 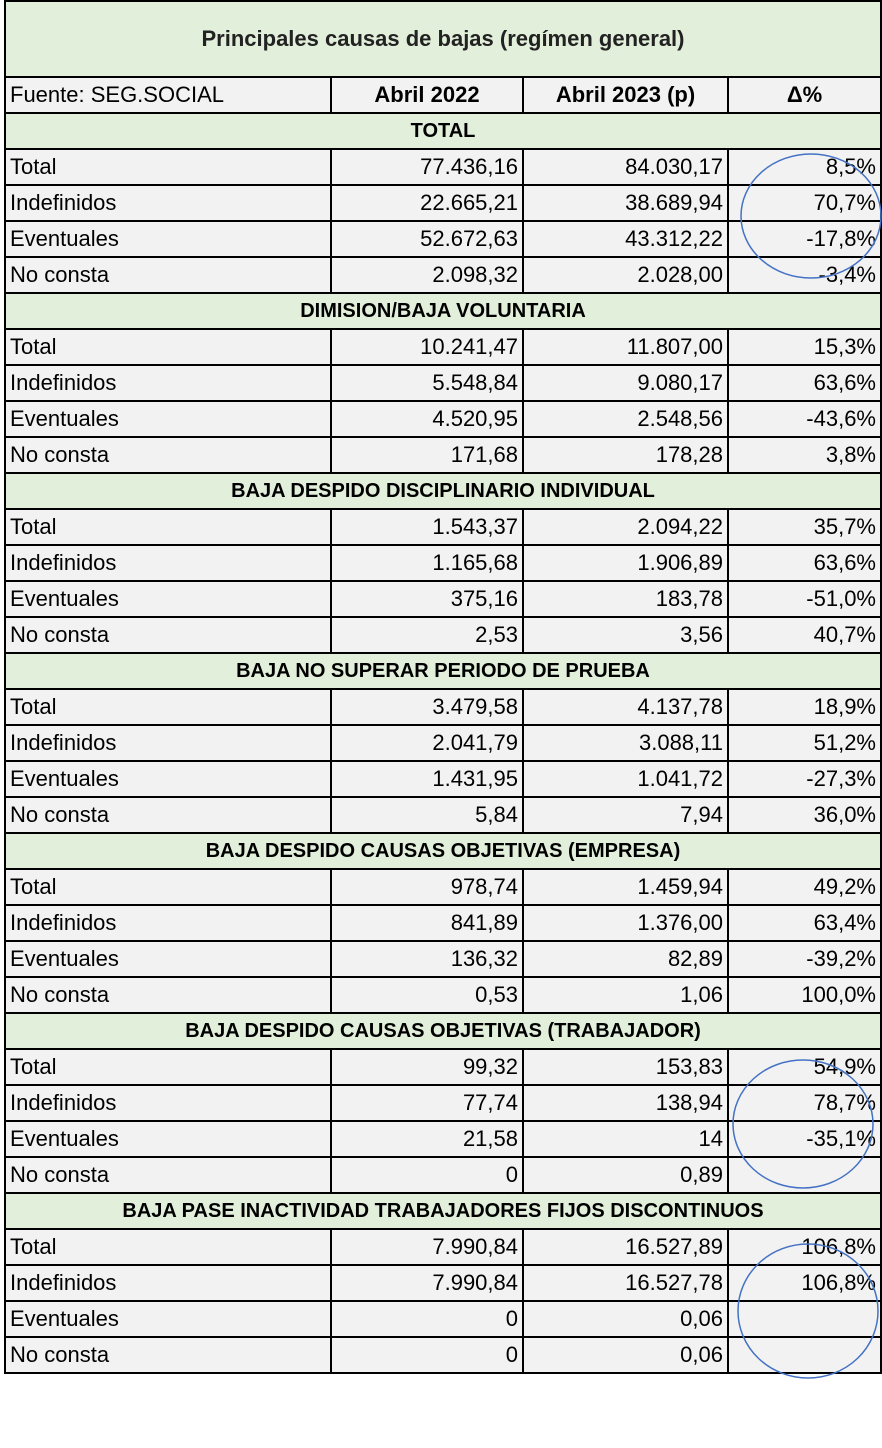 I want to click on value-delta: 100,0%, so click(x=804, y=995).